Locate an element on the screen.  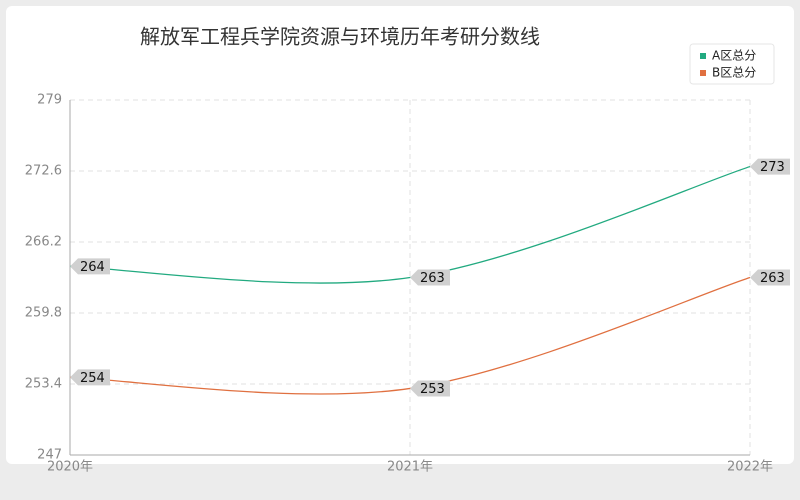
y-tick-label: 266.2 is located at coordinates (43, 242).